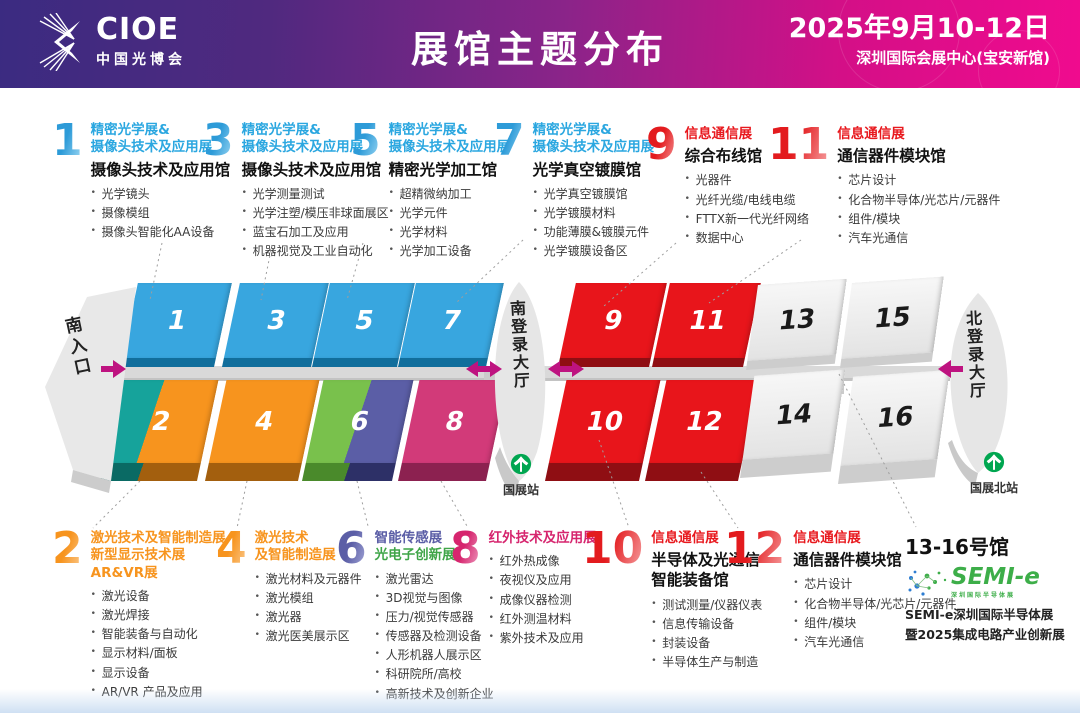 The width and height of the screenshot is (1080, 713). What do you see at coordinates (543, 619) in the screenshot?
I see `bullet-item: 红外测温材料` at bounding box center [543, 619].